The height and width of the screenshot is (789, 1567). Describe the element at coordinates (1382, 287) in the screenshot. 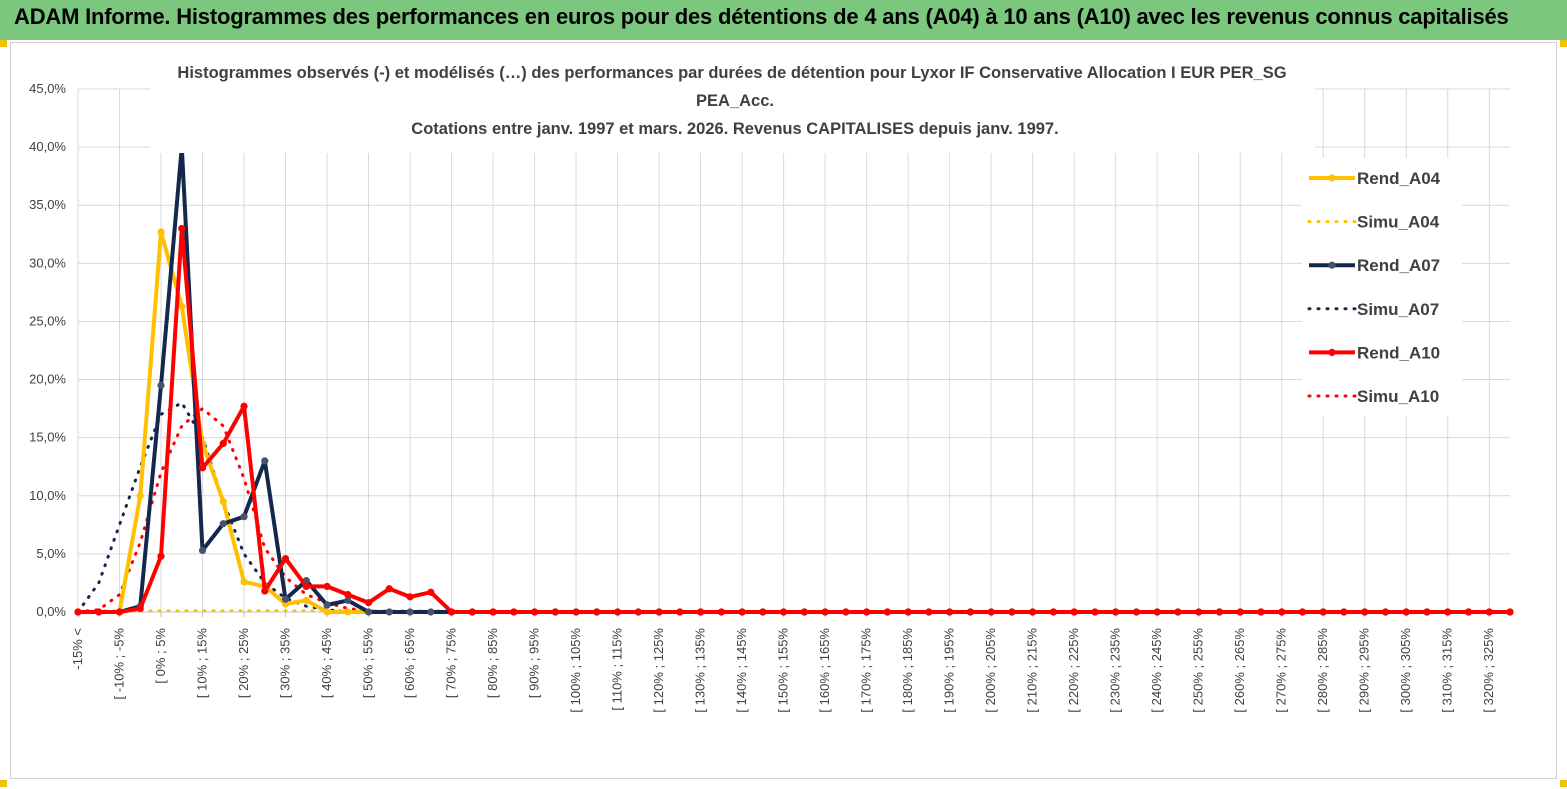

I see `legend-background` at that location.